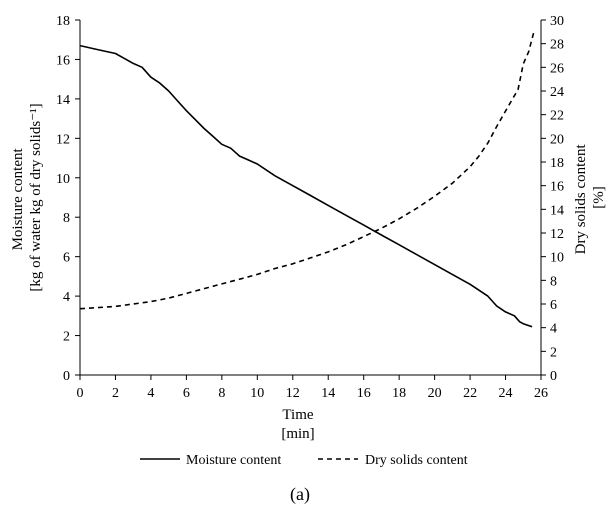 The width and height of the screenshot is (616, 507). Describe the element at coordinates (304, 460) in the screenshot. I see `legend: Moisture content Dry solids content` at that location.